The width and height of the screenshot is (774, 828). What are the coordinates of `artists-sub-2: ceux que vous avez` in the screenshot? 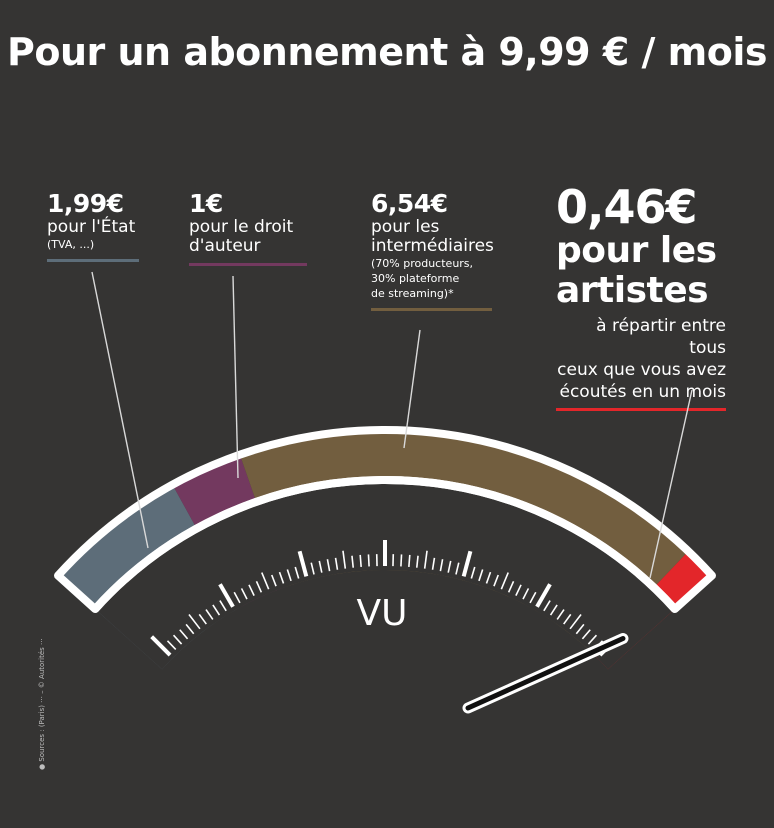 It's located at (641, 370).